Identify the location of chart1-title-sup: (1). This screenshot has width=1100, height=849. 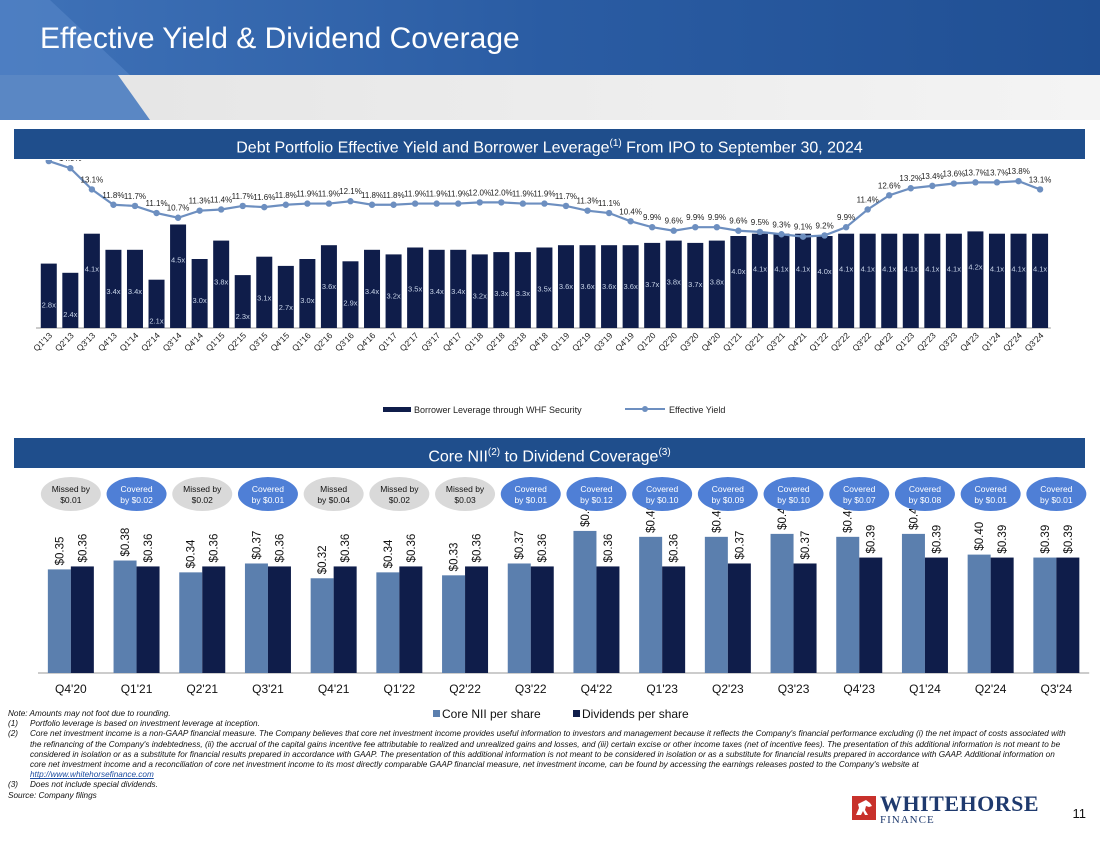
(615, 143).